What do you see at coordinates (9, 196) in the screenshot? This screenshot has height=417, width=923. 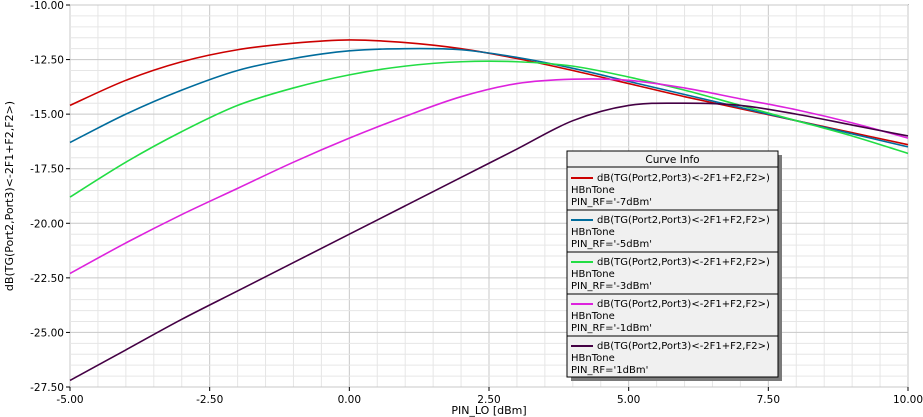 I see `y-axis-label: dB(TG(Port2,Port3)<-2F1+F2,F2>)` at bounding box center [9, 196].